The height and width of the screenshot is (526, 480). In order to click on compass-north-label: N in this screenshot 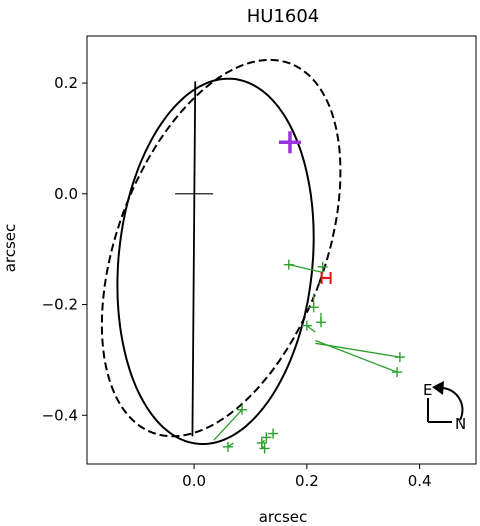, I will do `click(460, 424)`.